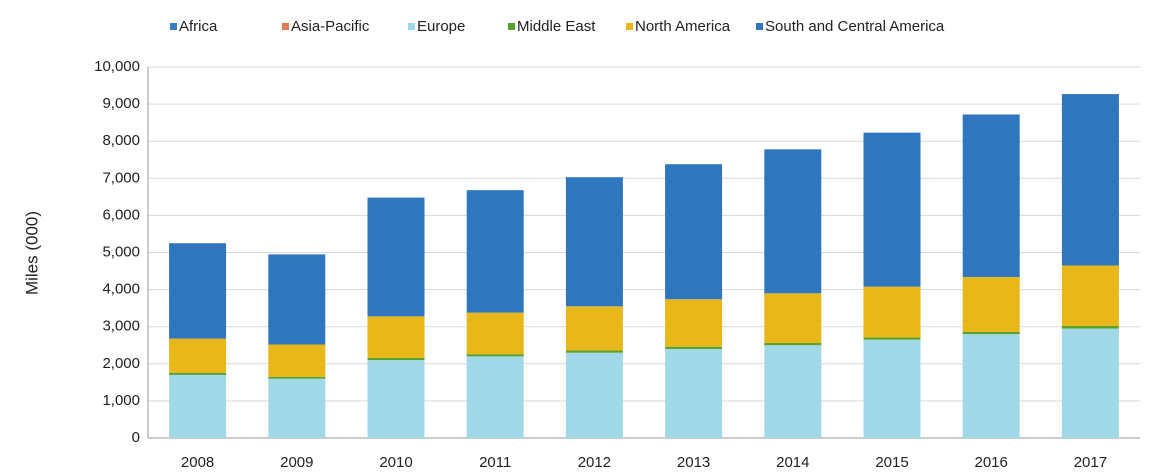 The height and width of the screenshot is (473, 1150). I want to click on x-tick-label: 2010, so click(395, 462).